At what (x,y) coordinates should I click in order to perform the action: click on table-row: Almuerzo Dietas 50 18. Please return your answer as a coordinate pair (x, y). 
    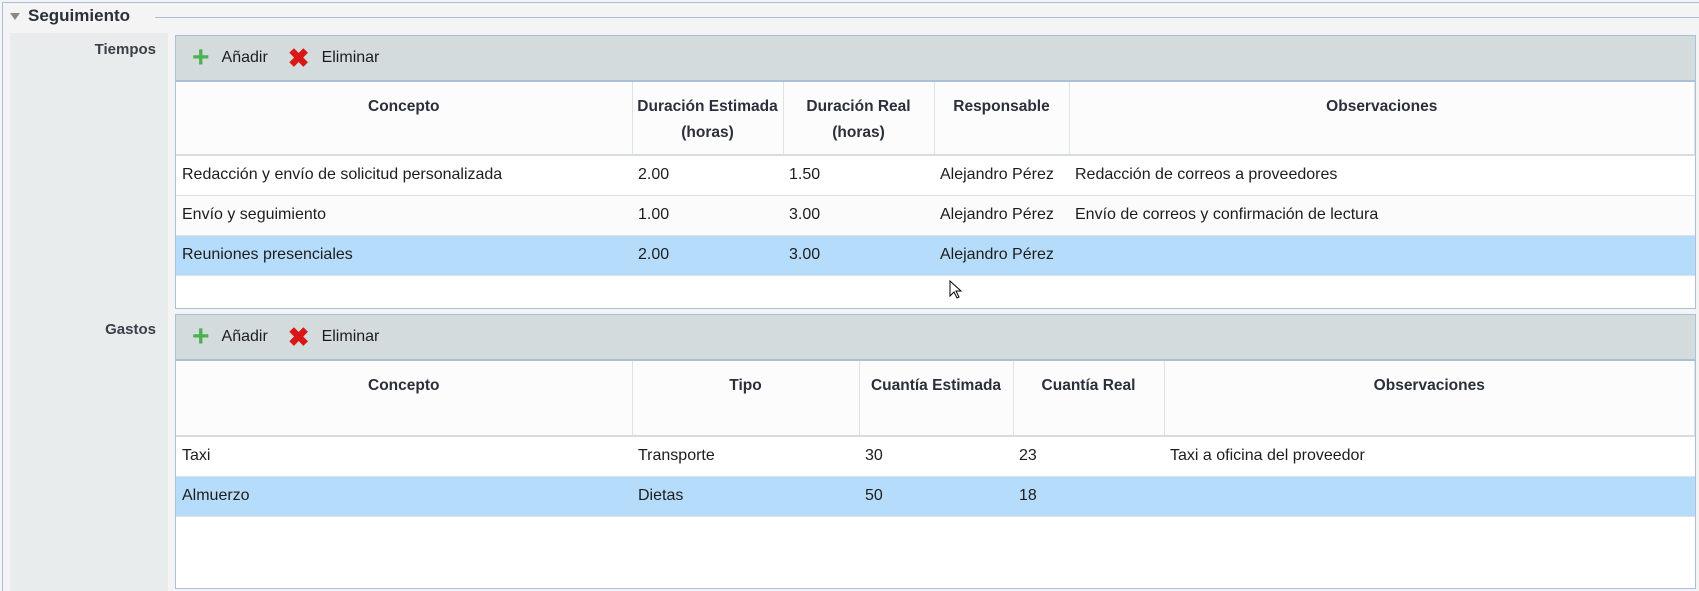
    Looking at the image, I should click on (935, 496).